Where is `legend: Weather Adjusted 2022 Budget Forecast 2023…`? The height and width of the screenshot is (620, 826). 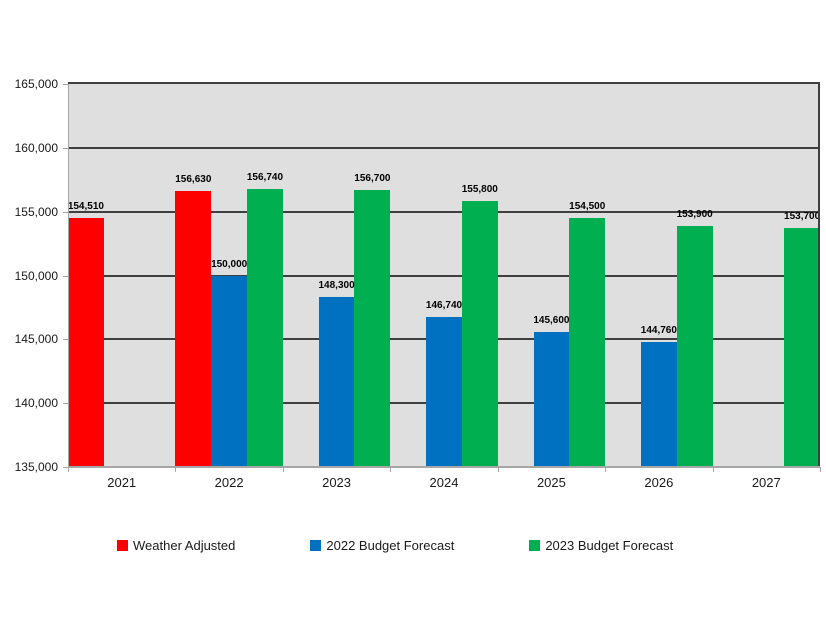
legend: Weather Adjusted 2022 Budget Forecast 2023… is located at coordinates (395, 545).